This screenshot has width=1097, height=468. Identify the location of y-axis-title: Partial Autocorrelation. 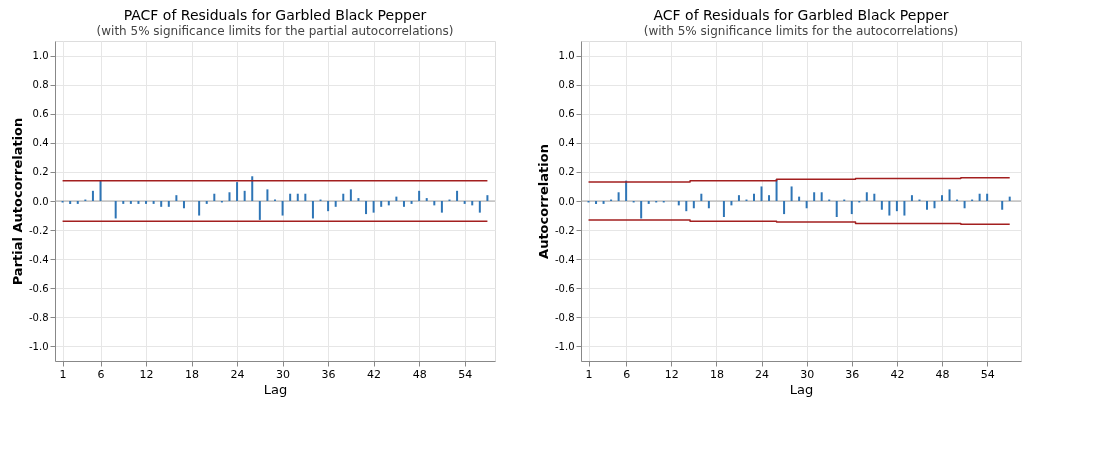
(17, 201).